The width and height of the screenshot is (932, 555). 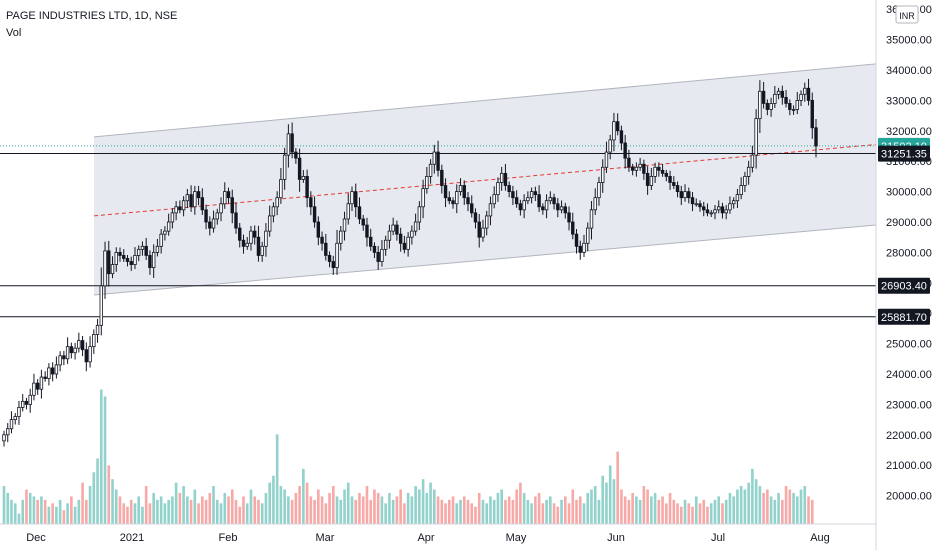 I want to click on time-axis: Dec 2021 Feb Mar Apr May Jun Jul Aug, so click(x=428, y=538).